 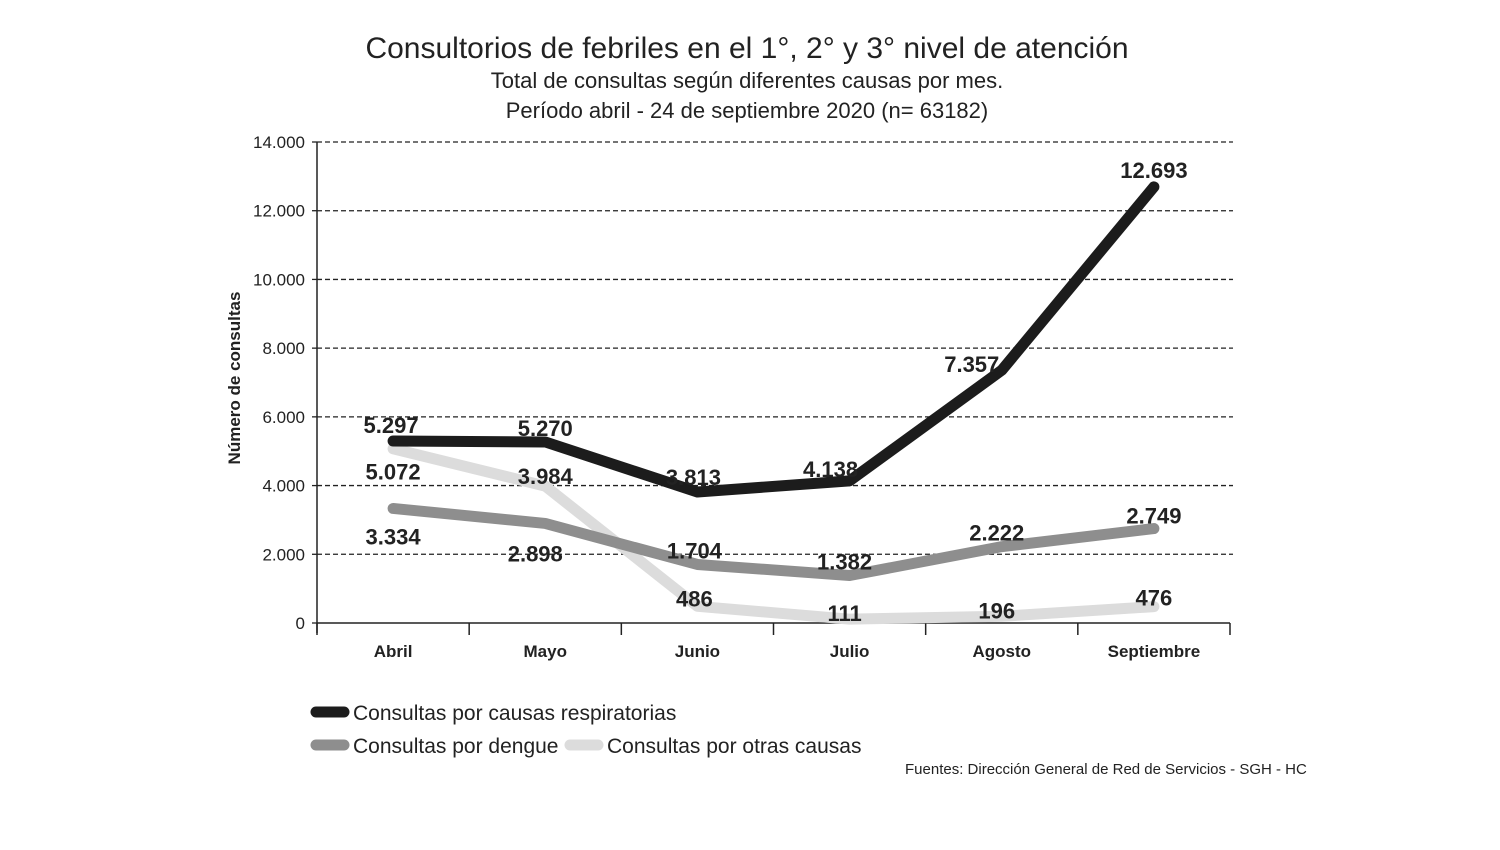 What do you see at coordinates (1153, 516) in the screenshot?
I see `data-label: 2.749` at bounding box center [1153, 516].